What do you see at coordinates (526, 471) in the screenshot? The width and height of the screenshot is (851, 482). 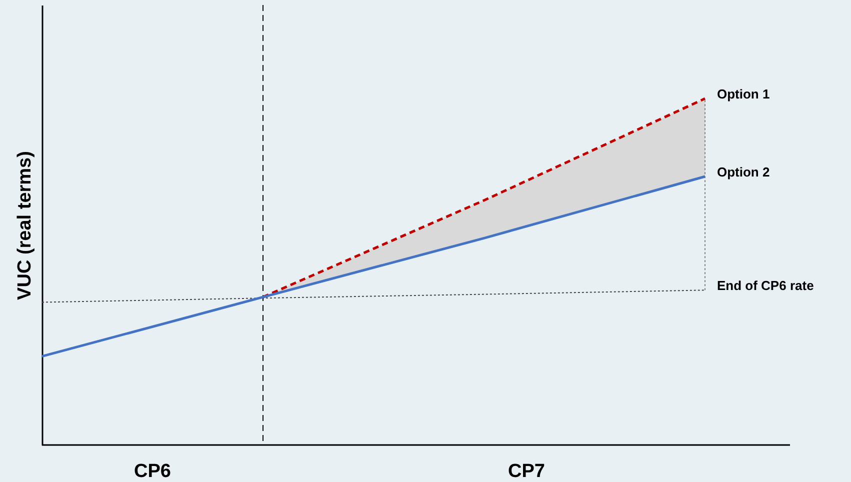 I see `text: CP7` at bounding box center [526, 471].